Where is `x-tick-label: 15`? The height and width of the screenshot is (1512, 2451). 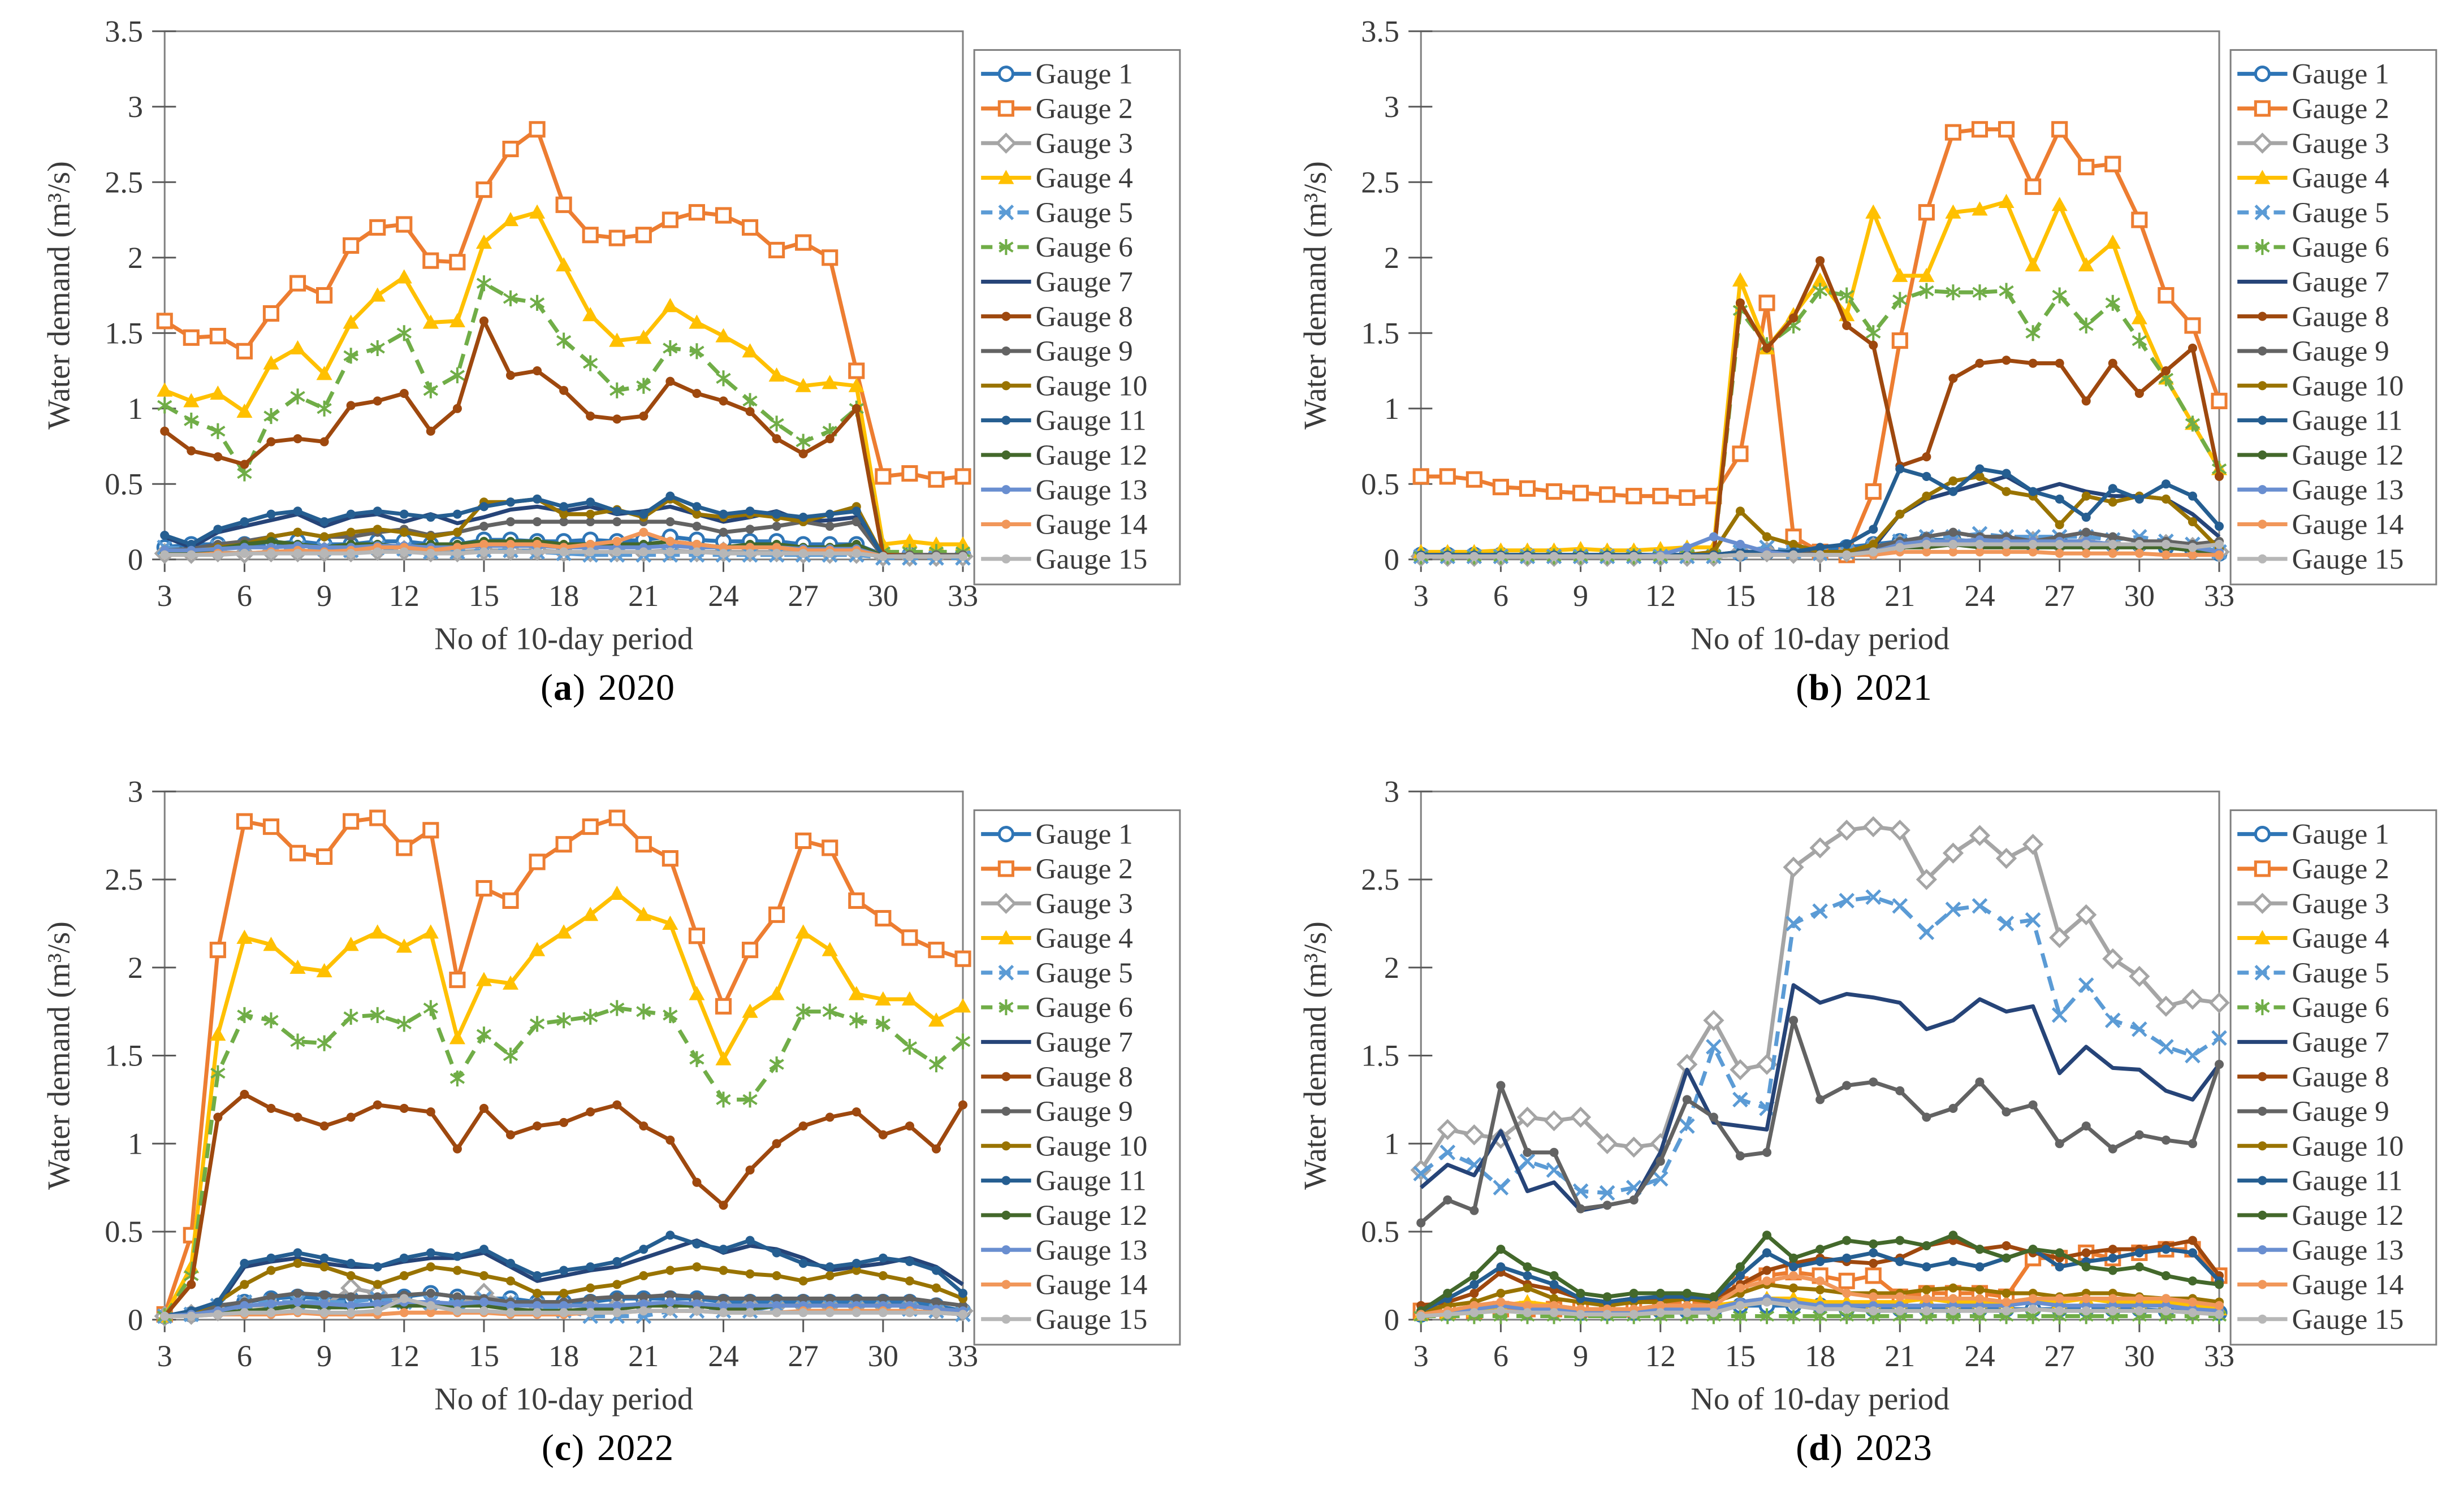 x-tick-label: 15 is located at coordinates (484, 596).